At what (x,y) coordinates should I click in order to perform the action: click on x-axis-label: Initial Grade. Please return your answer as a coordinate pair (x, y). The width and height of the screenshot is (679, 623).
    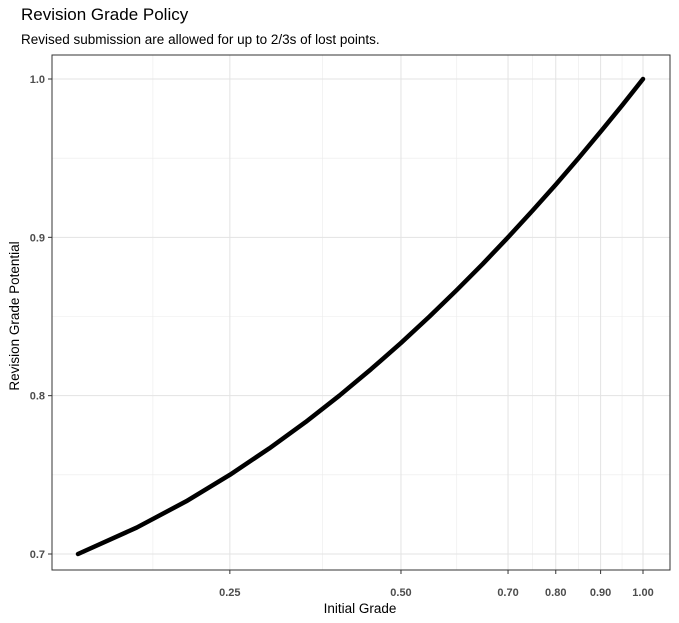
    Looking at the image, I should click on (360, 608).